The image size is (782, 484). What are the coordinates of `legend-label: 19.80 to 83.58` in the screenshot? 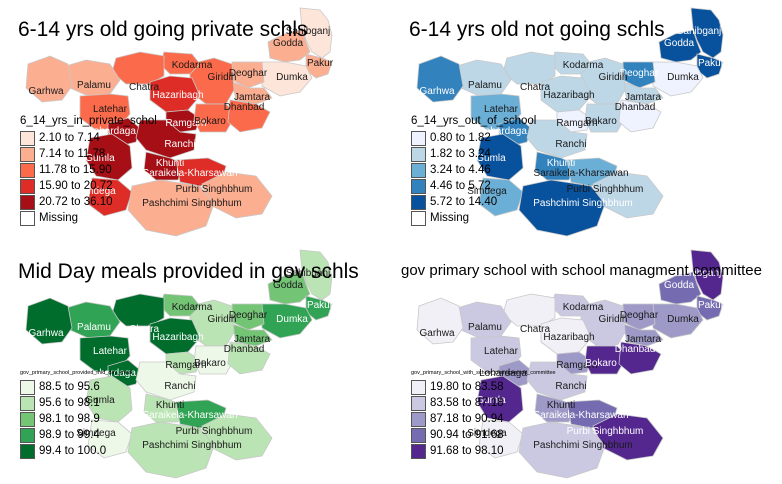 It's located at (467, 387).